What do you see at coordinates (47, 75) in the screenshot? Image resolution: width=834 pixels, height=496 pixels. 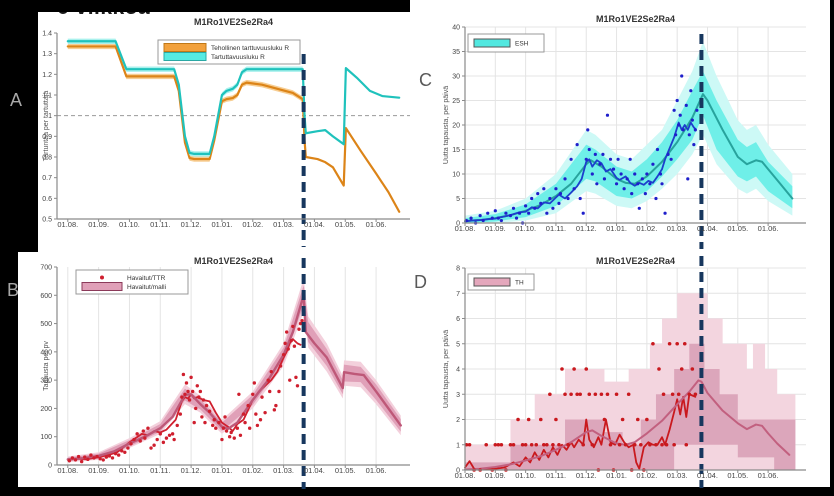 I see `svg-text: 1.2` at bounding box center [47, 75].